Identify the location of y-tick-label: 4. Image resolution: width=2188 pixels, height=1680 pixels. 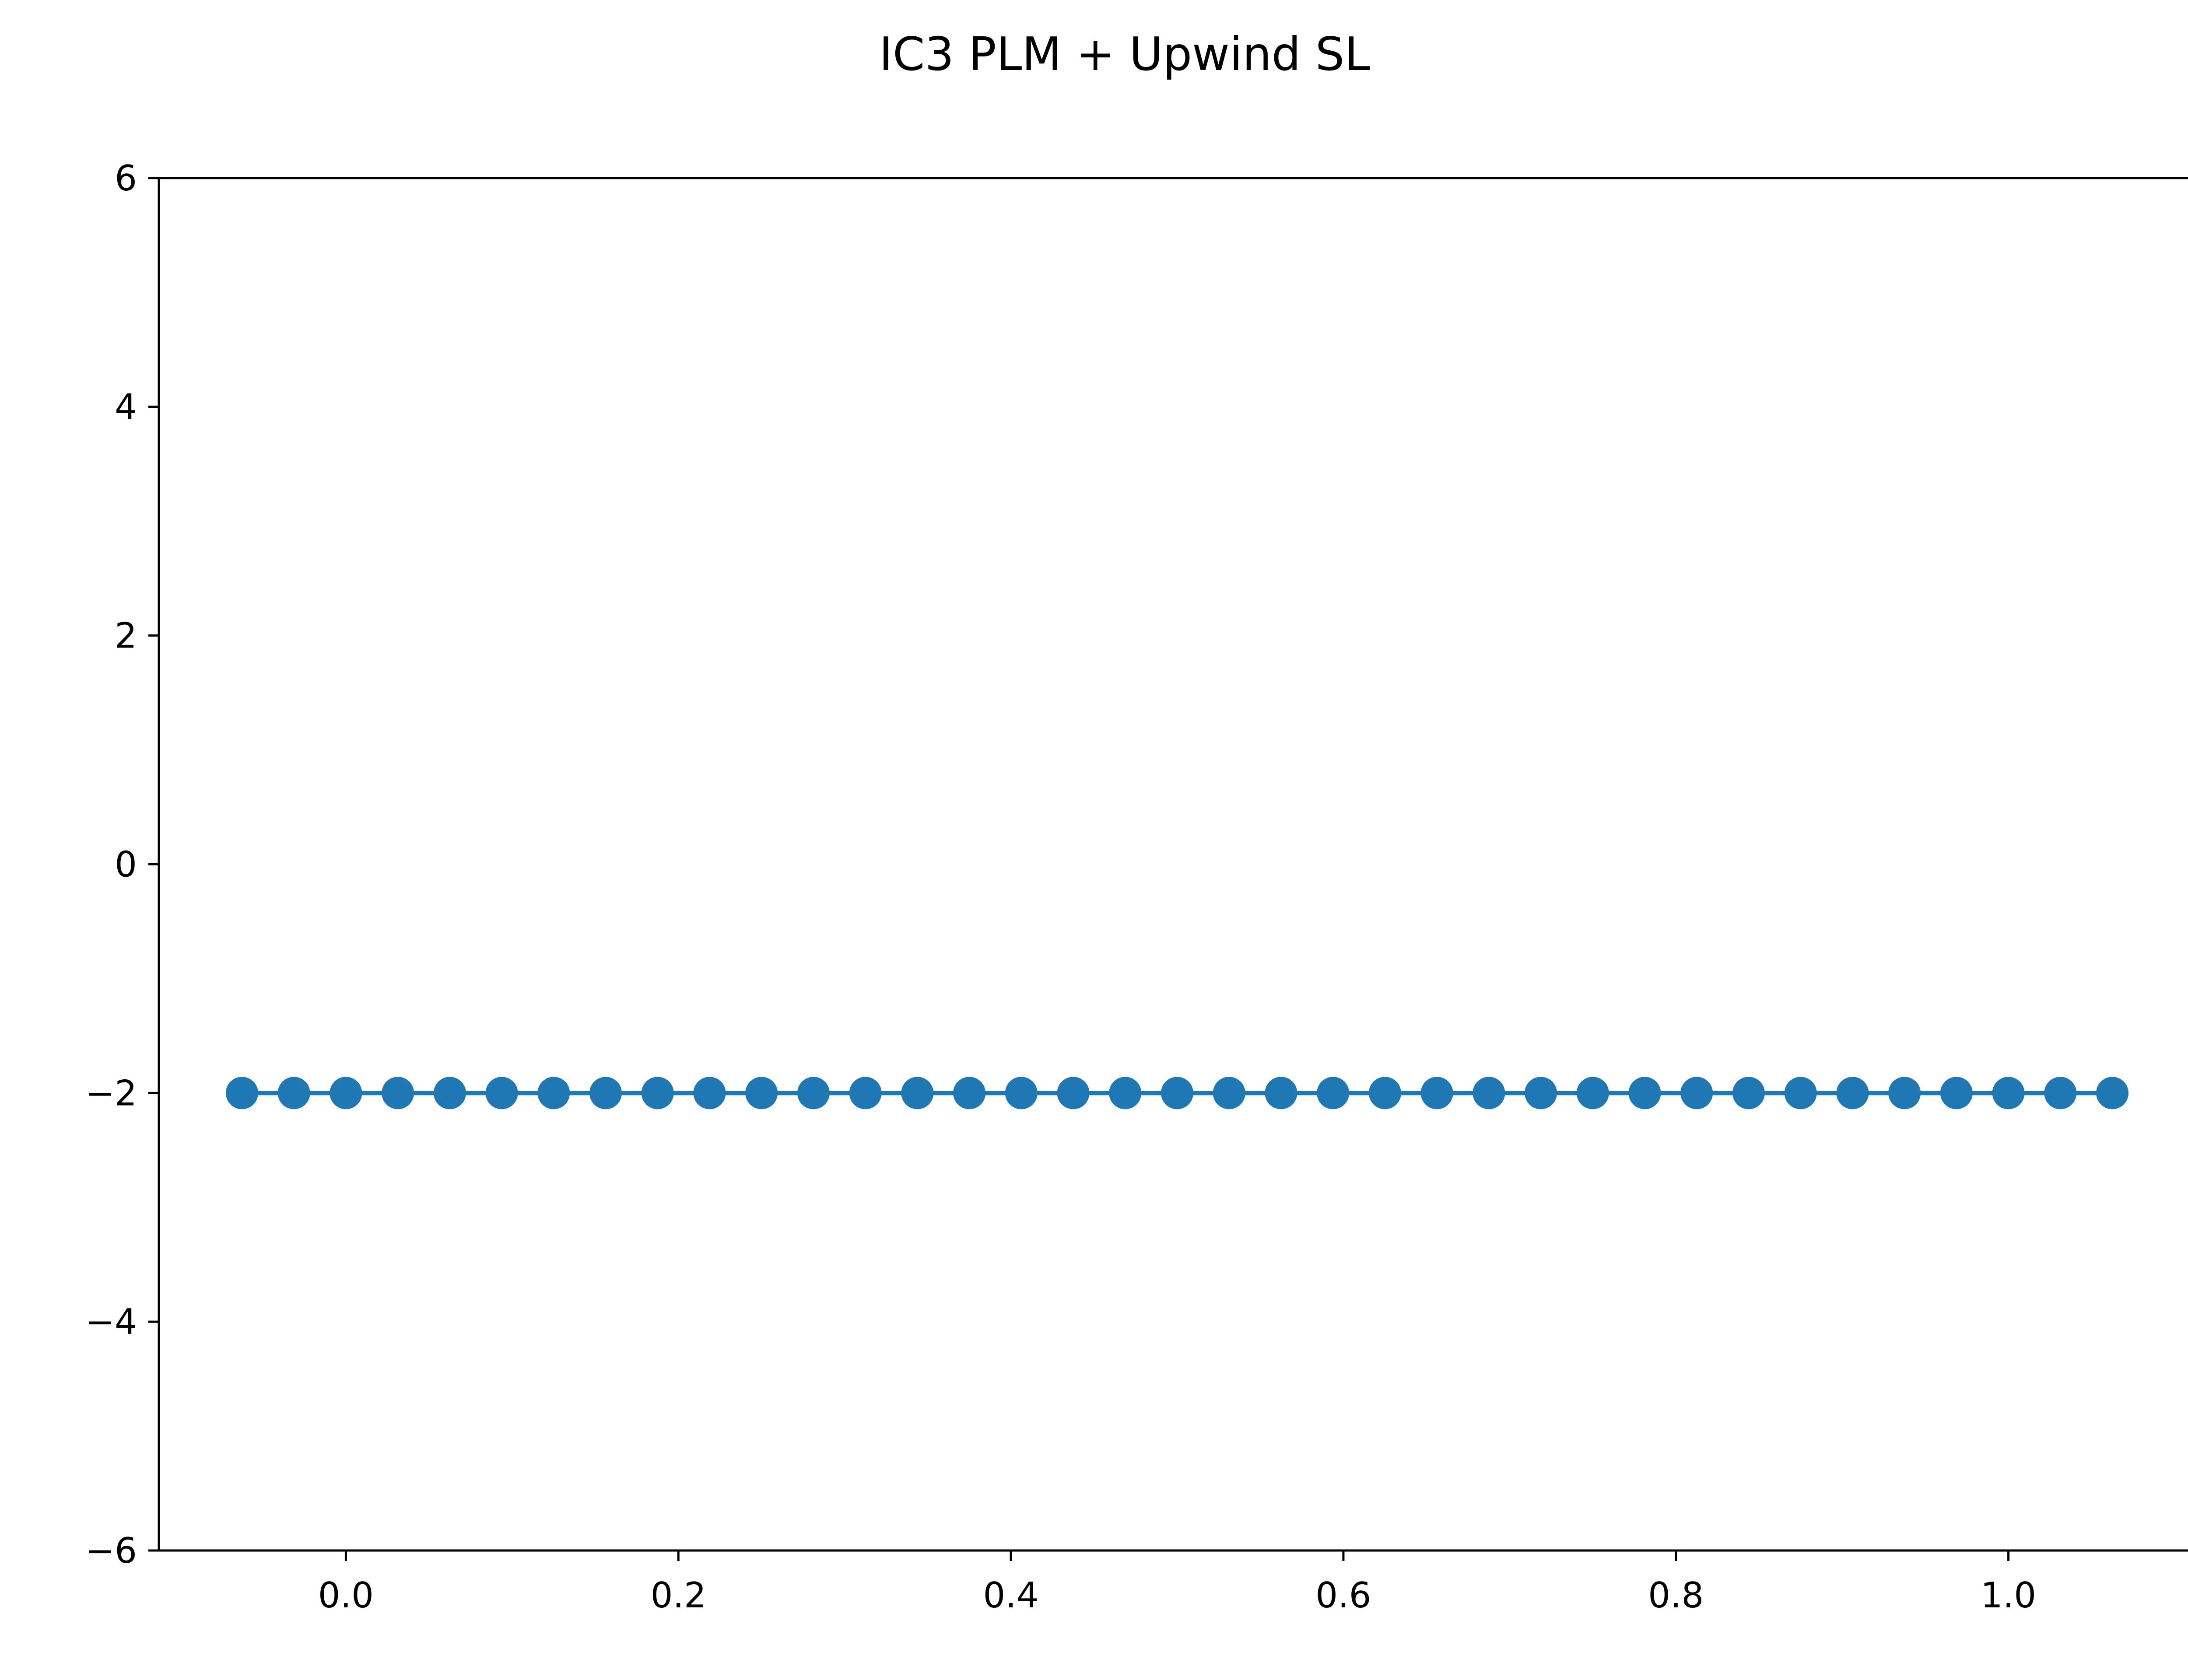
(126, 407).